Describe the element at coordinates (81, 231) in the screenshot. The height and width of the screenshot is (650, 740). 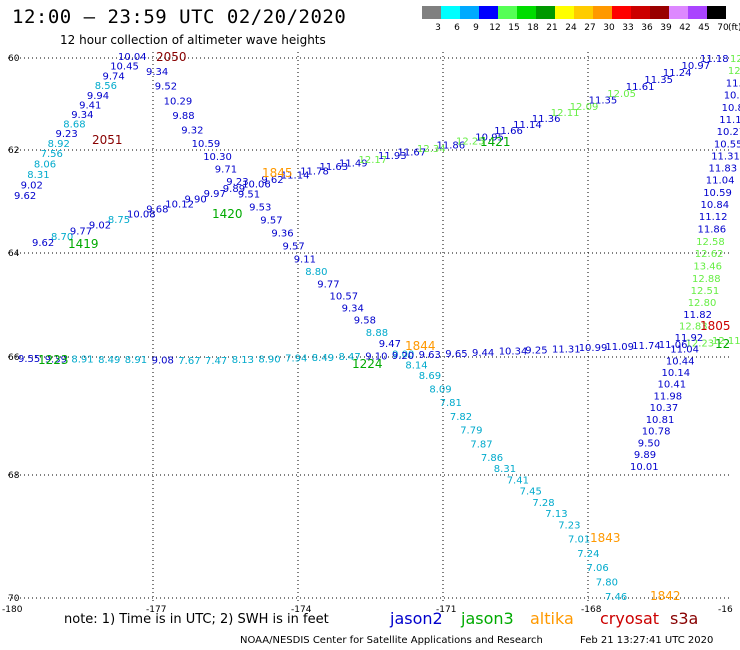
I see `wave-height-value: 9.77` at that location.